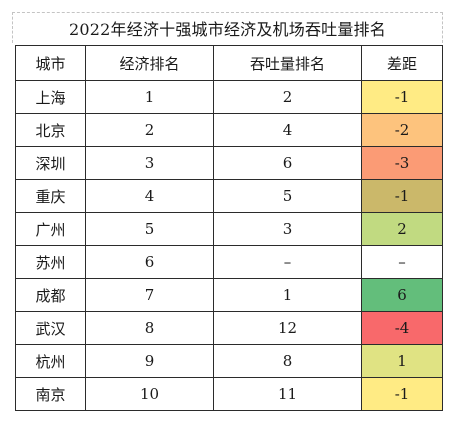  I want to click on table-row: 广州 5 3 2, so click(229, 229).